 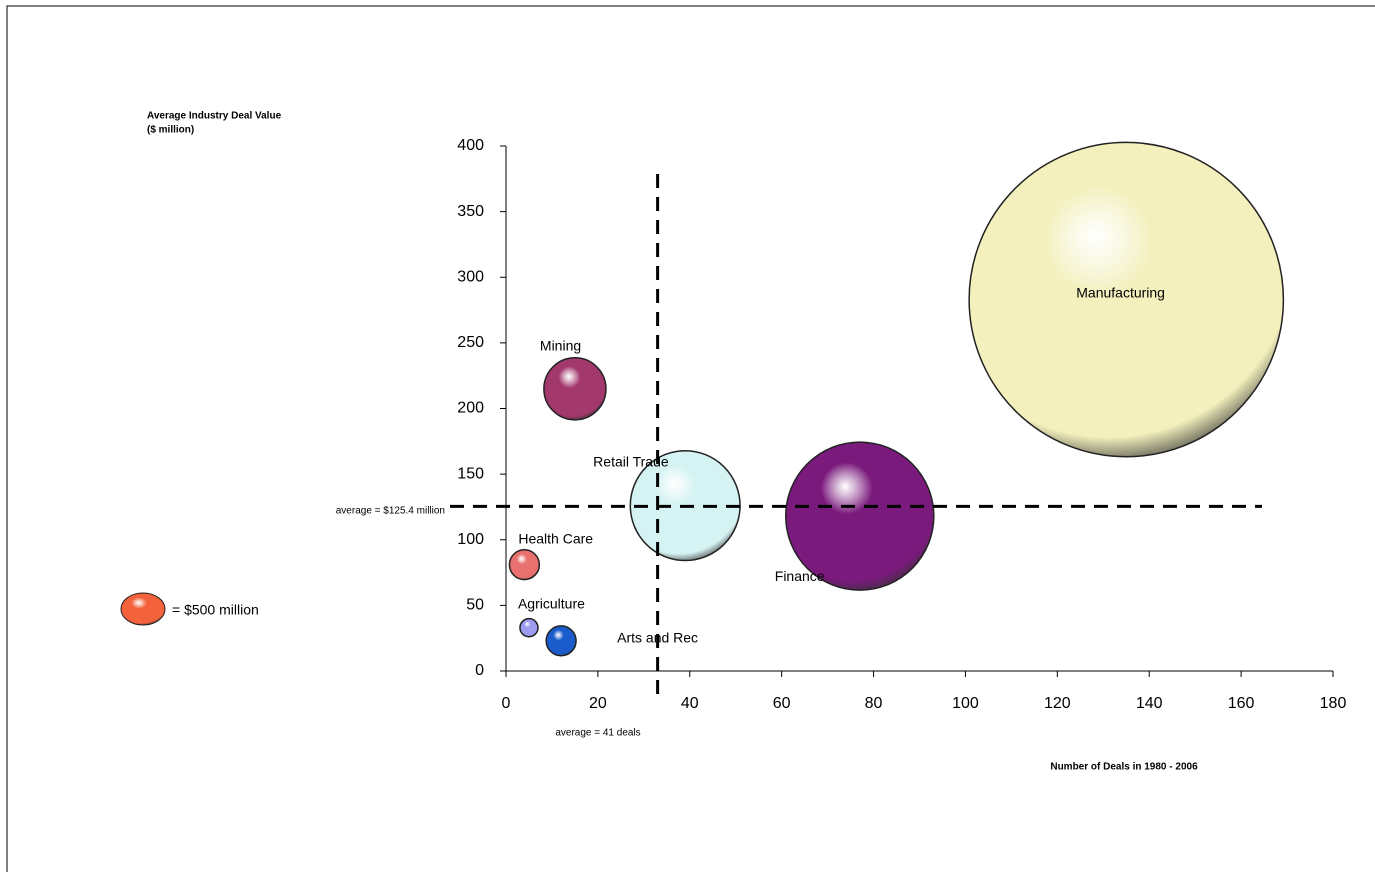 What do you see at coordinates (470, 539) in the screenshot?
I see `y-tick-label: 100` at bounding box center [470, 539].